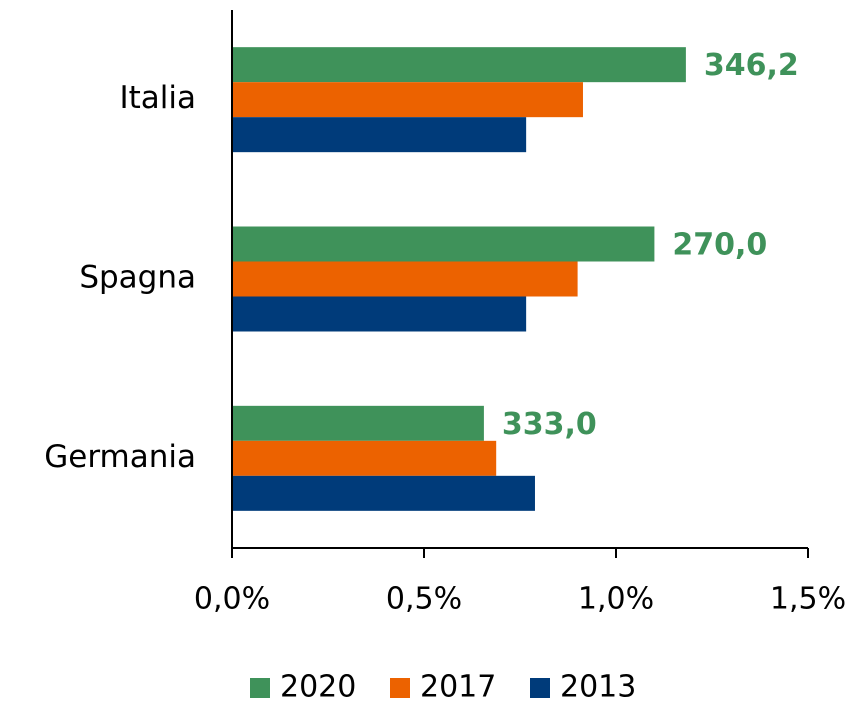 This screenshot has width=854, height=704. I want to click on y-tick-label: Germania, so click(120, 457).